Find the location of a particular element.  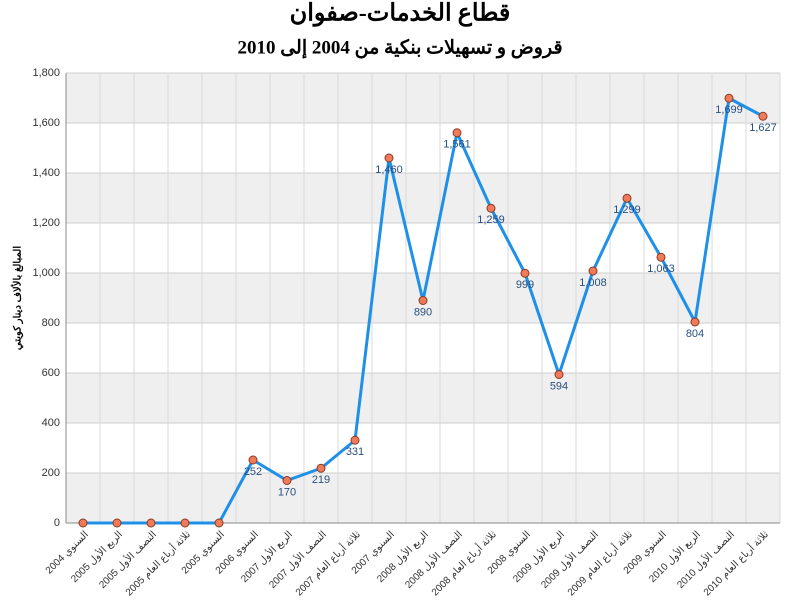

data-label: 252 is located at coordinates (253, 472).